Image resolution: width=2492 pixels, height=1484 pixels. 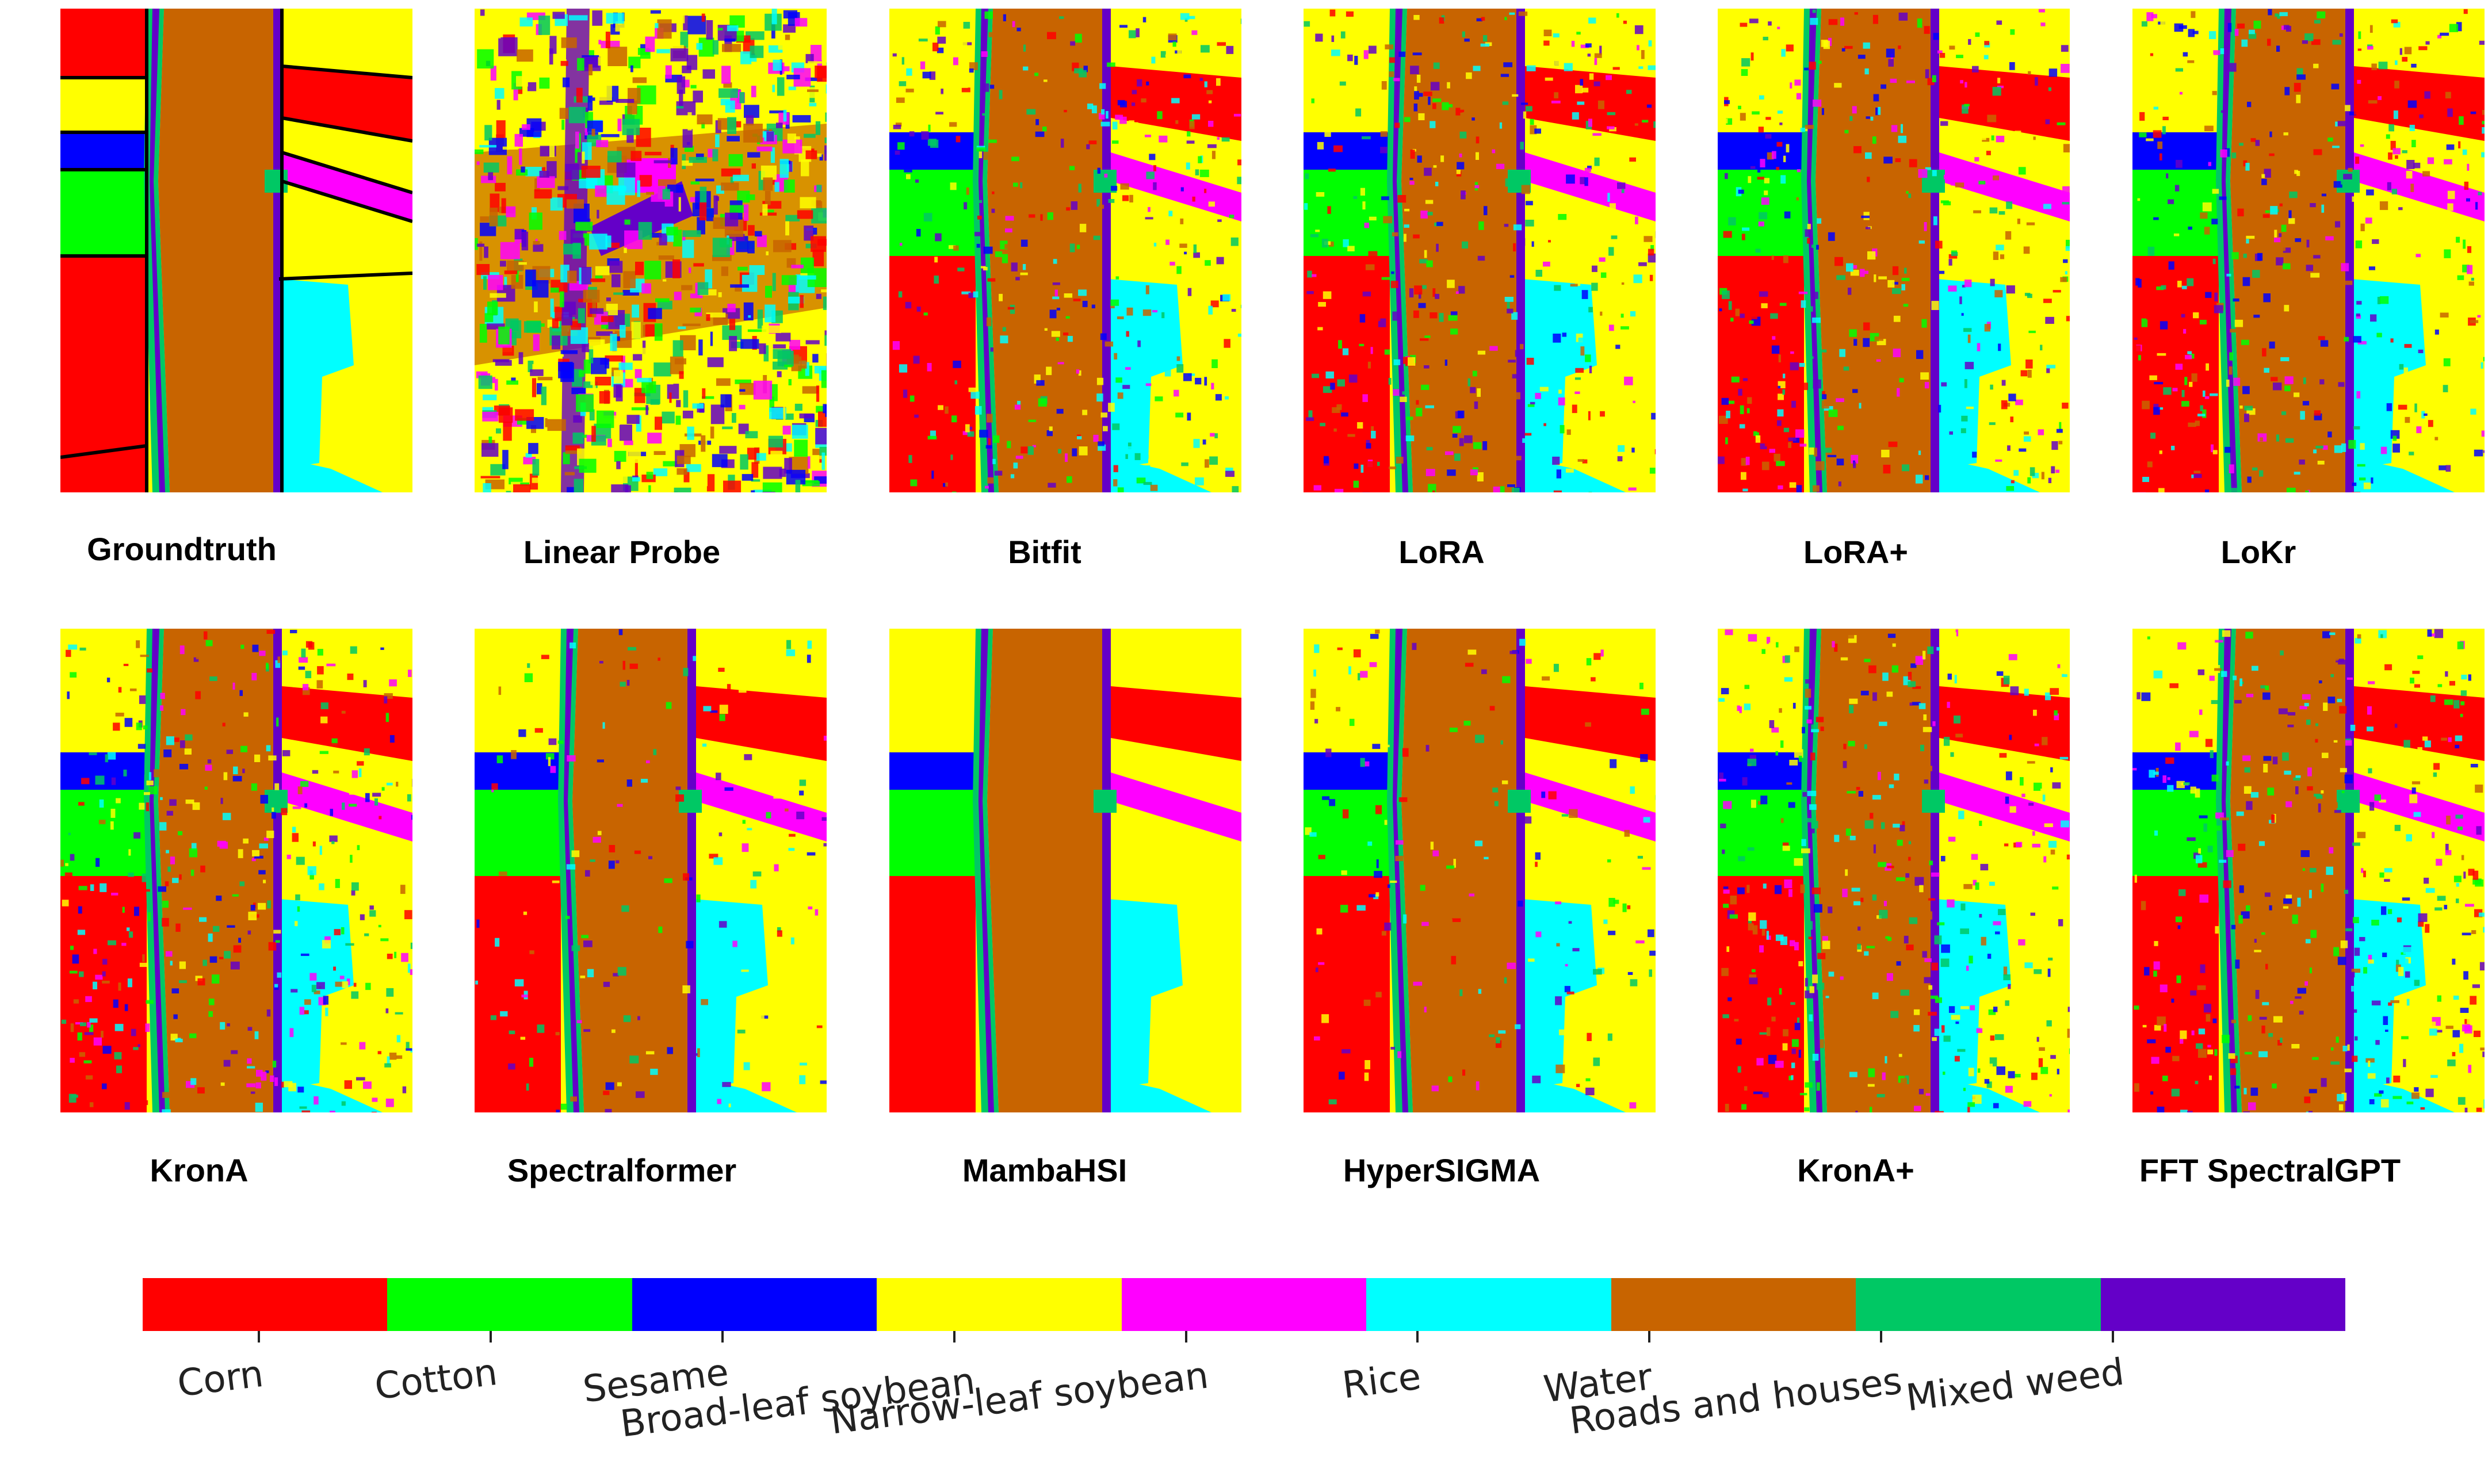 What do you see at coordinates (1044, 1170) in the screenshot?
I see `caption-mambahsi: MambaHSI` at bounding box center [1044, 1170].